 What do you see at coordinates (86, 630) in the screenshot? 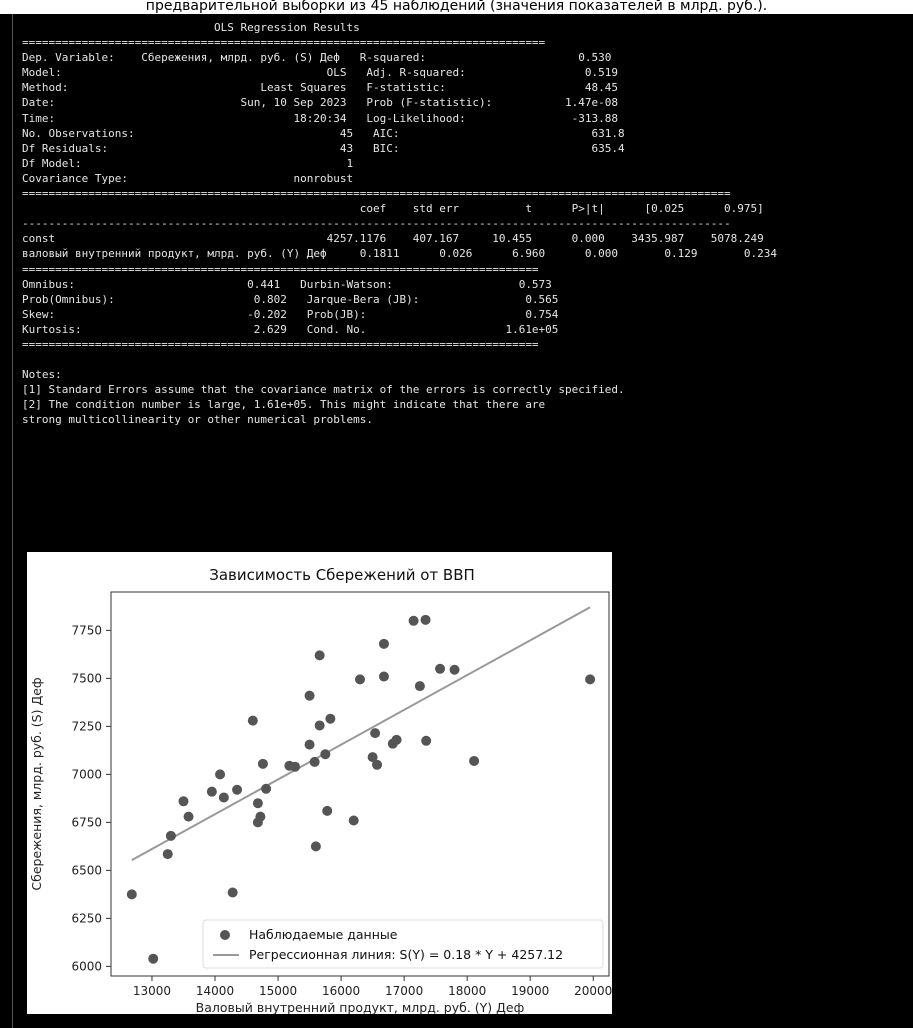
I see `y-tick-label: 7750` at bounding box center [86, 630].